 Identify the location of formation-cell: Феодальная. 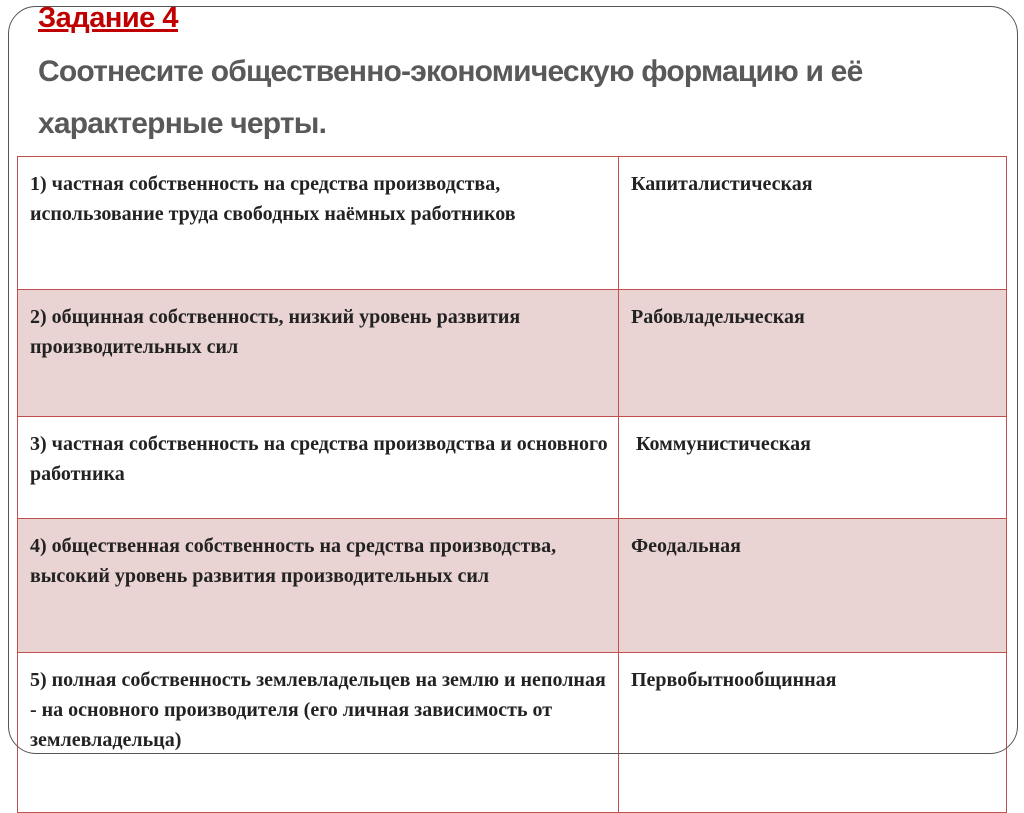
(812, 585).